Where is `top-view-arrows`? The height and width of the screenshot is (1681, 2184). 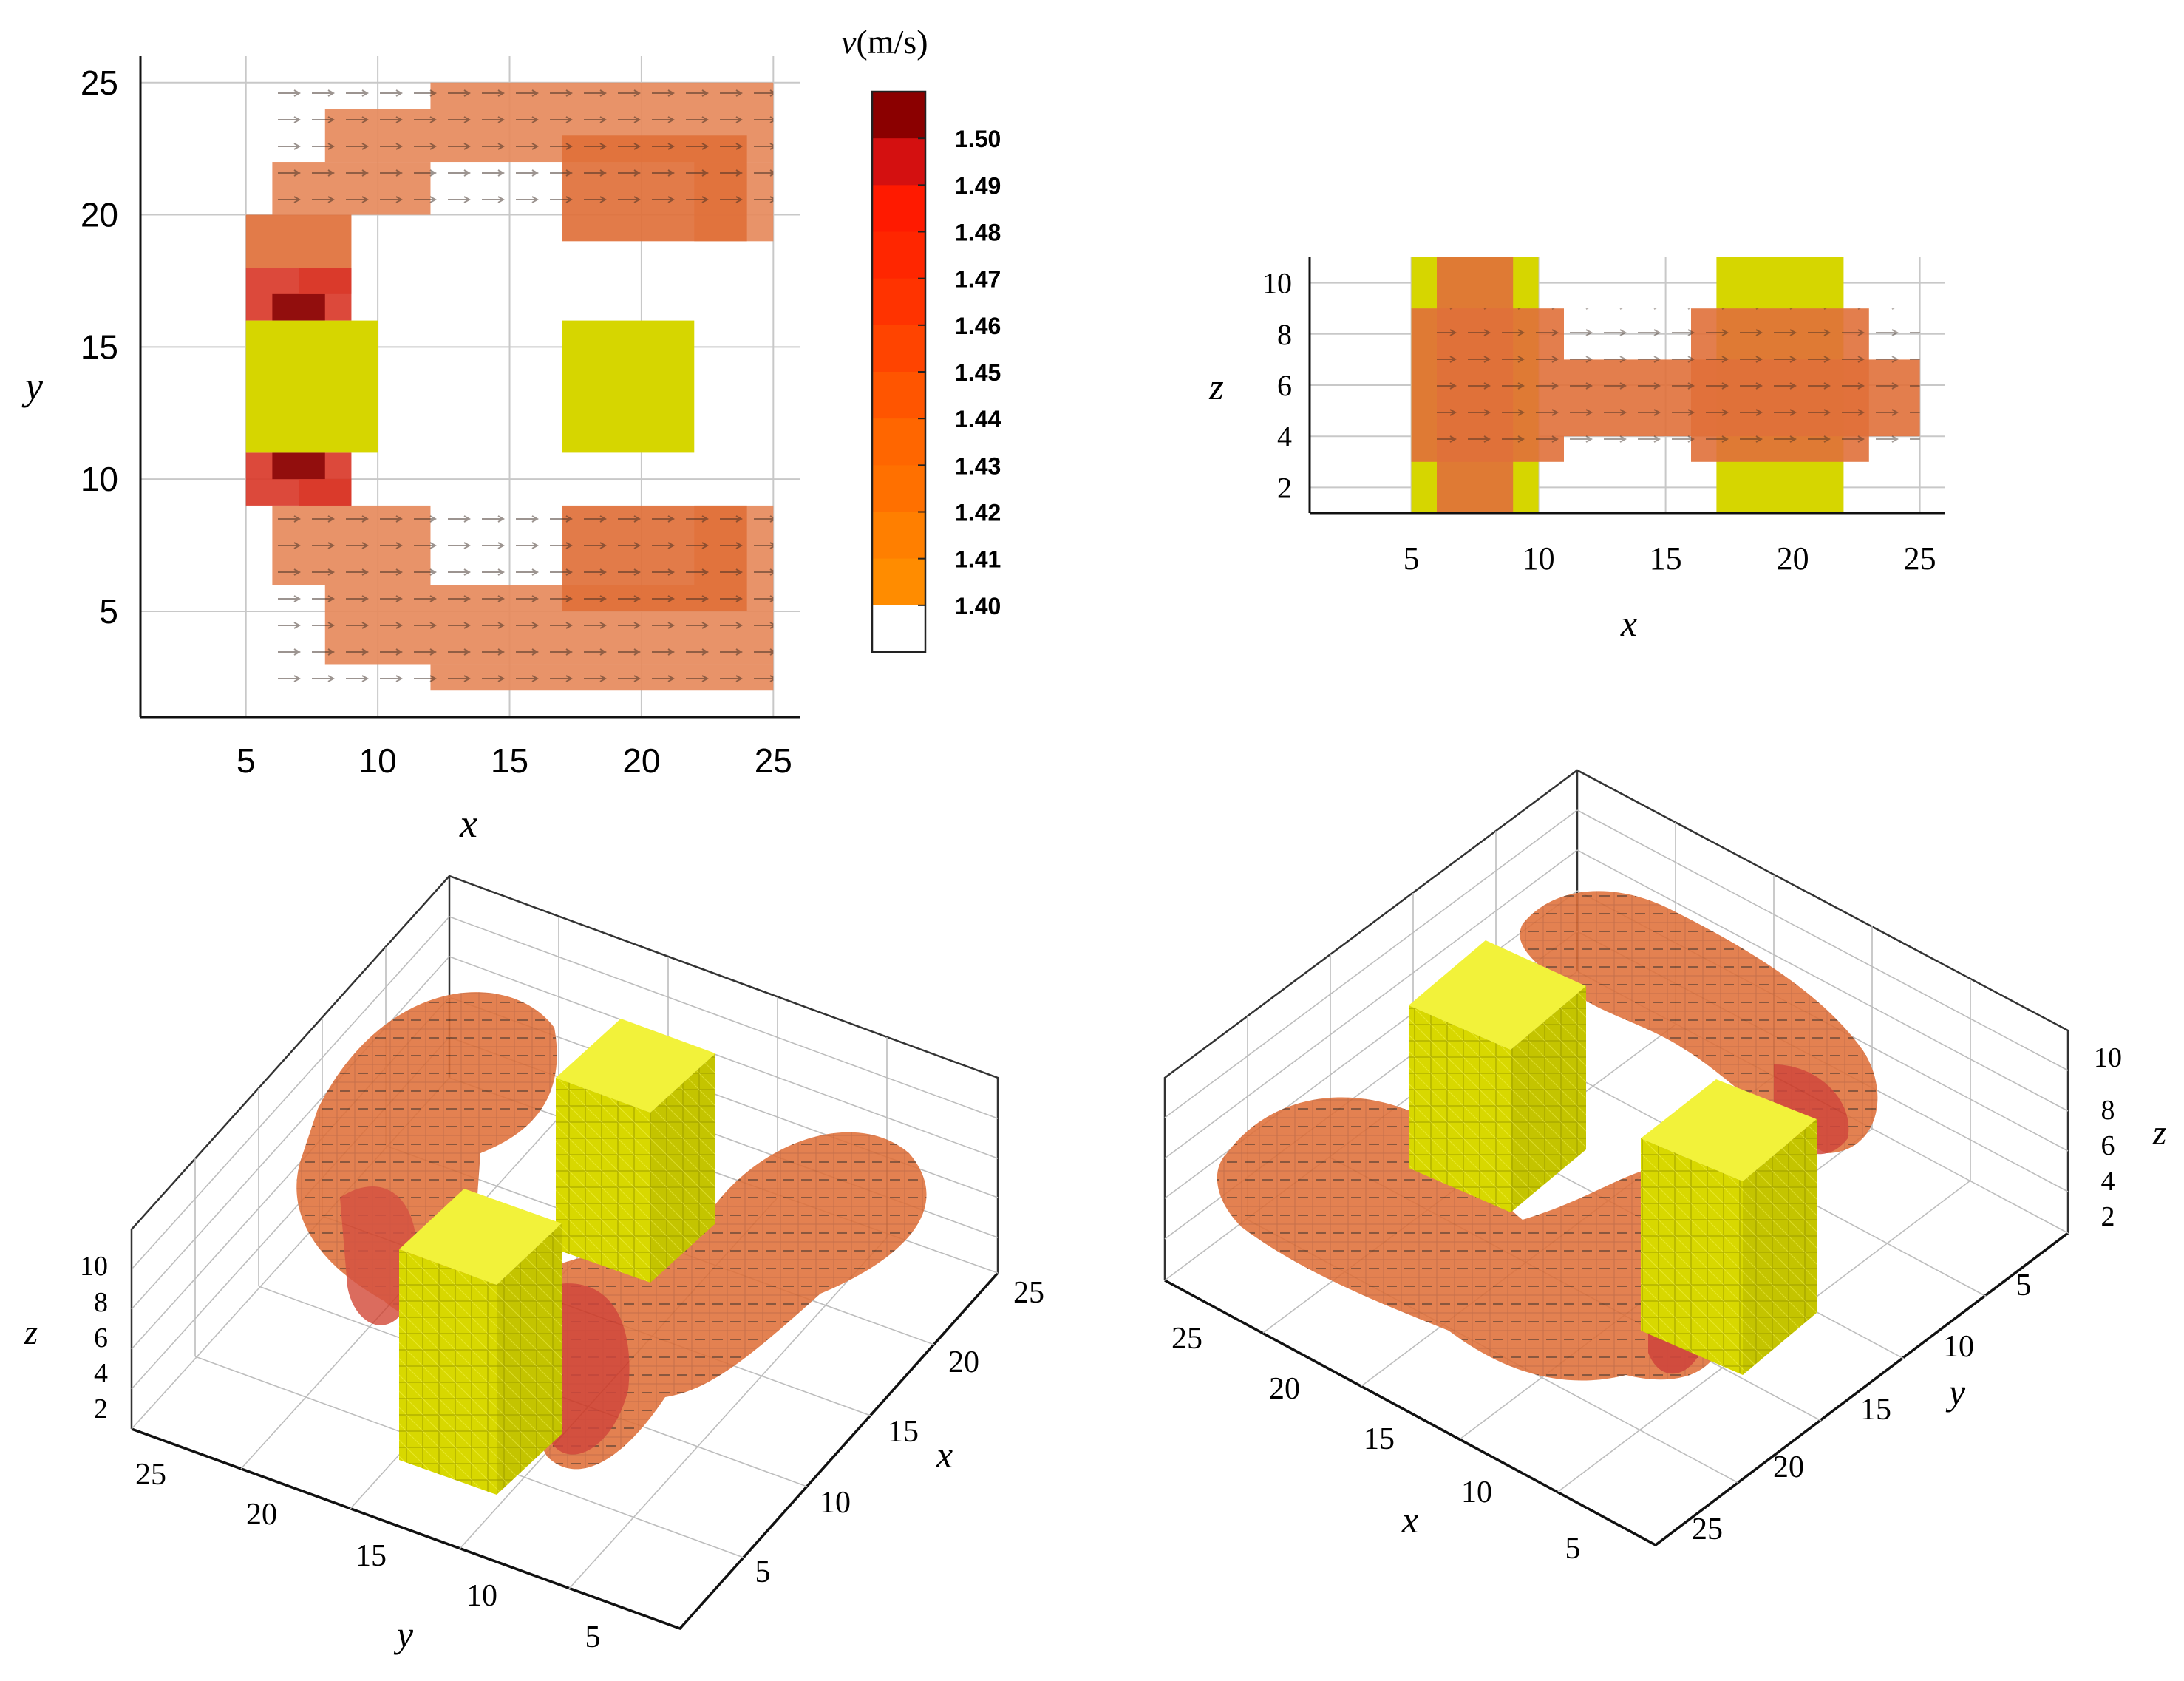
top-view-arrows is located at coordinates (523, 386).